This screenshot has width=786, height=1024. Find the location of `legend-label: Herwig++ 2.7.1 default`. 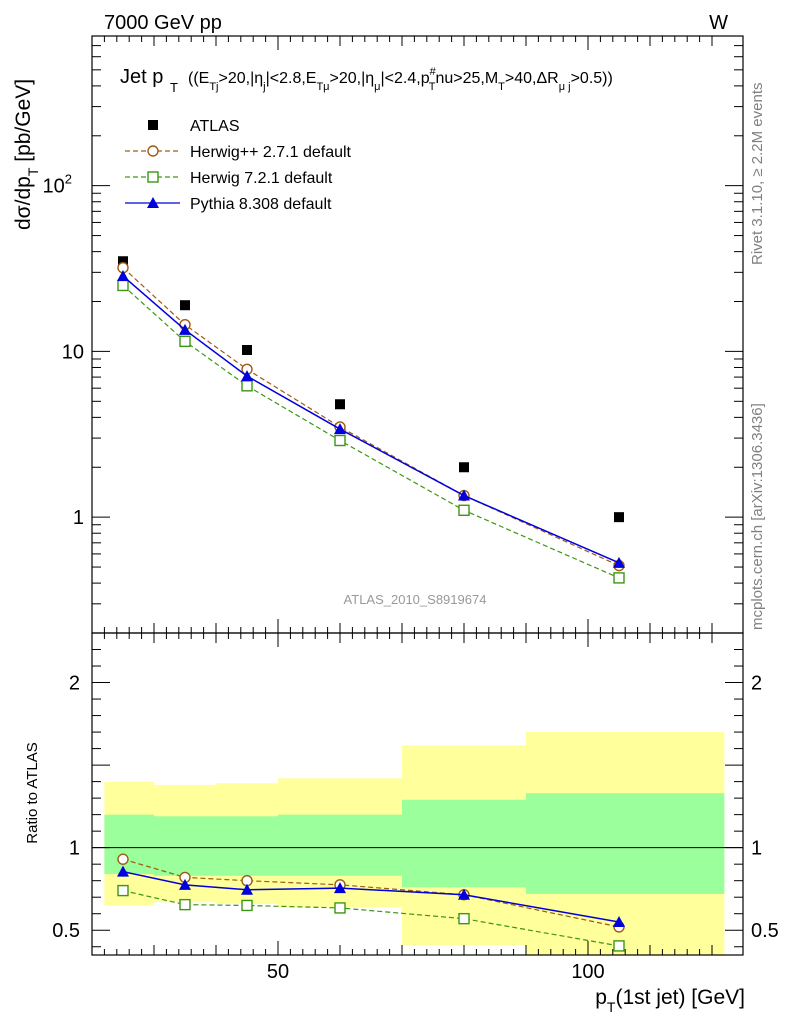

legend-label: Herwig++ 2.7.1 default is located at coordinates (271, 152).